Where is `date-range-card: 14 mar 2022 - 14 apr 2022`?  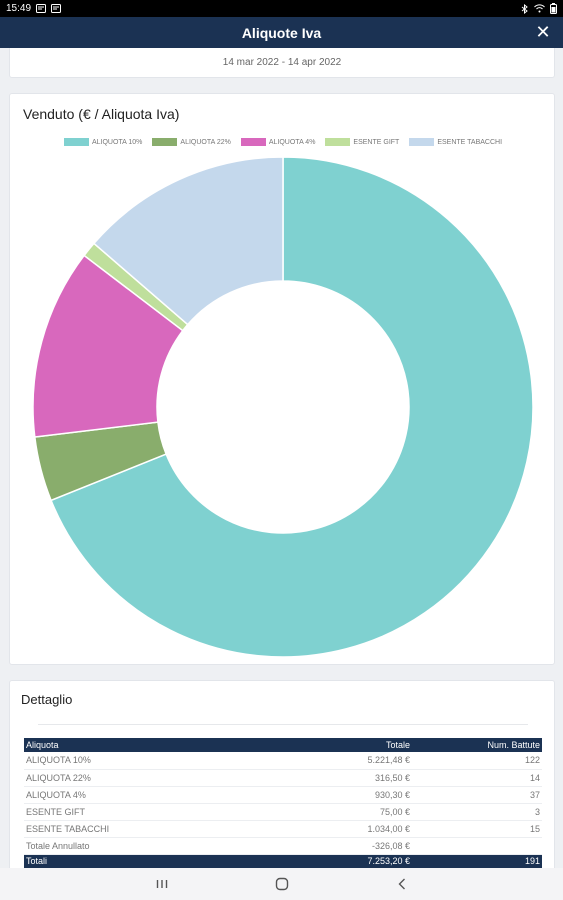 date-range-card: 14 mar 2022 - 14 apr 2022 is located at coordinates (282, 63).